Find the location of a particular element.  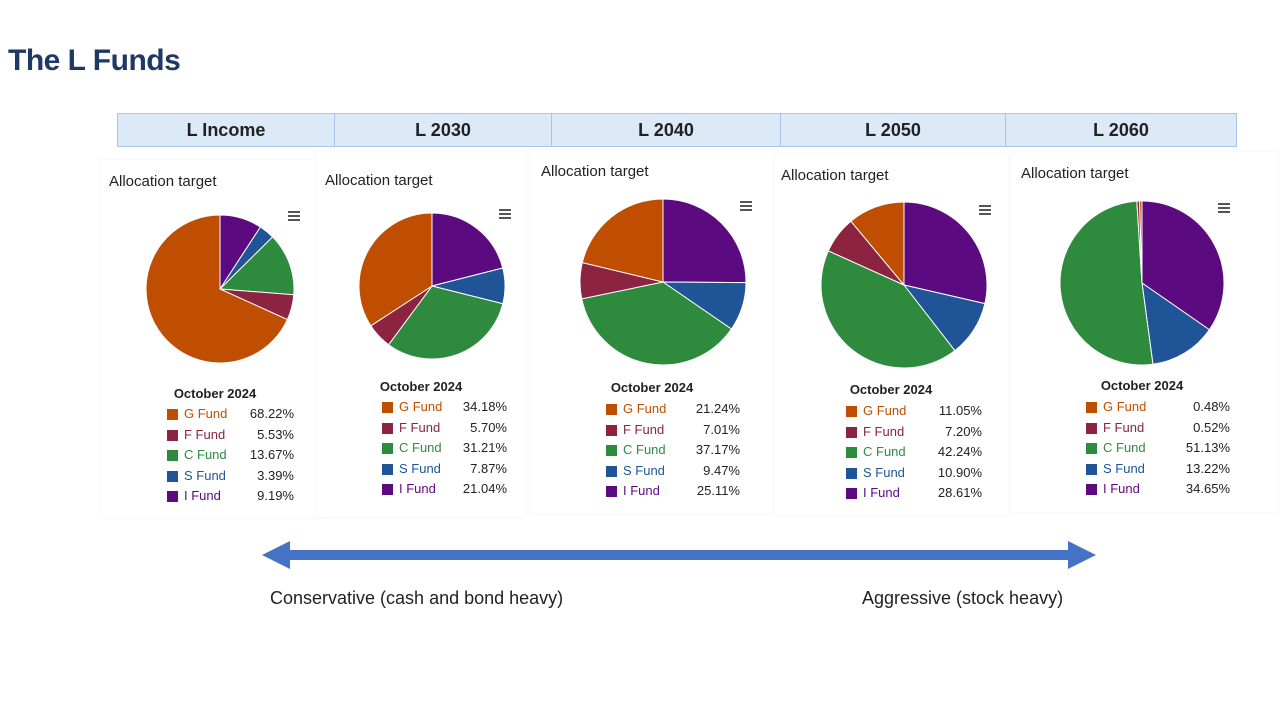

legend-item-g-fund: G Fund 11.05% is located at coordinates (944, 413).